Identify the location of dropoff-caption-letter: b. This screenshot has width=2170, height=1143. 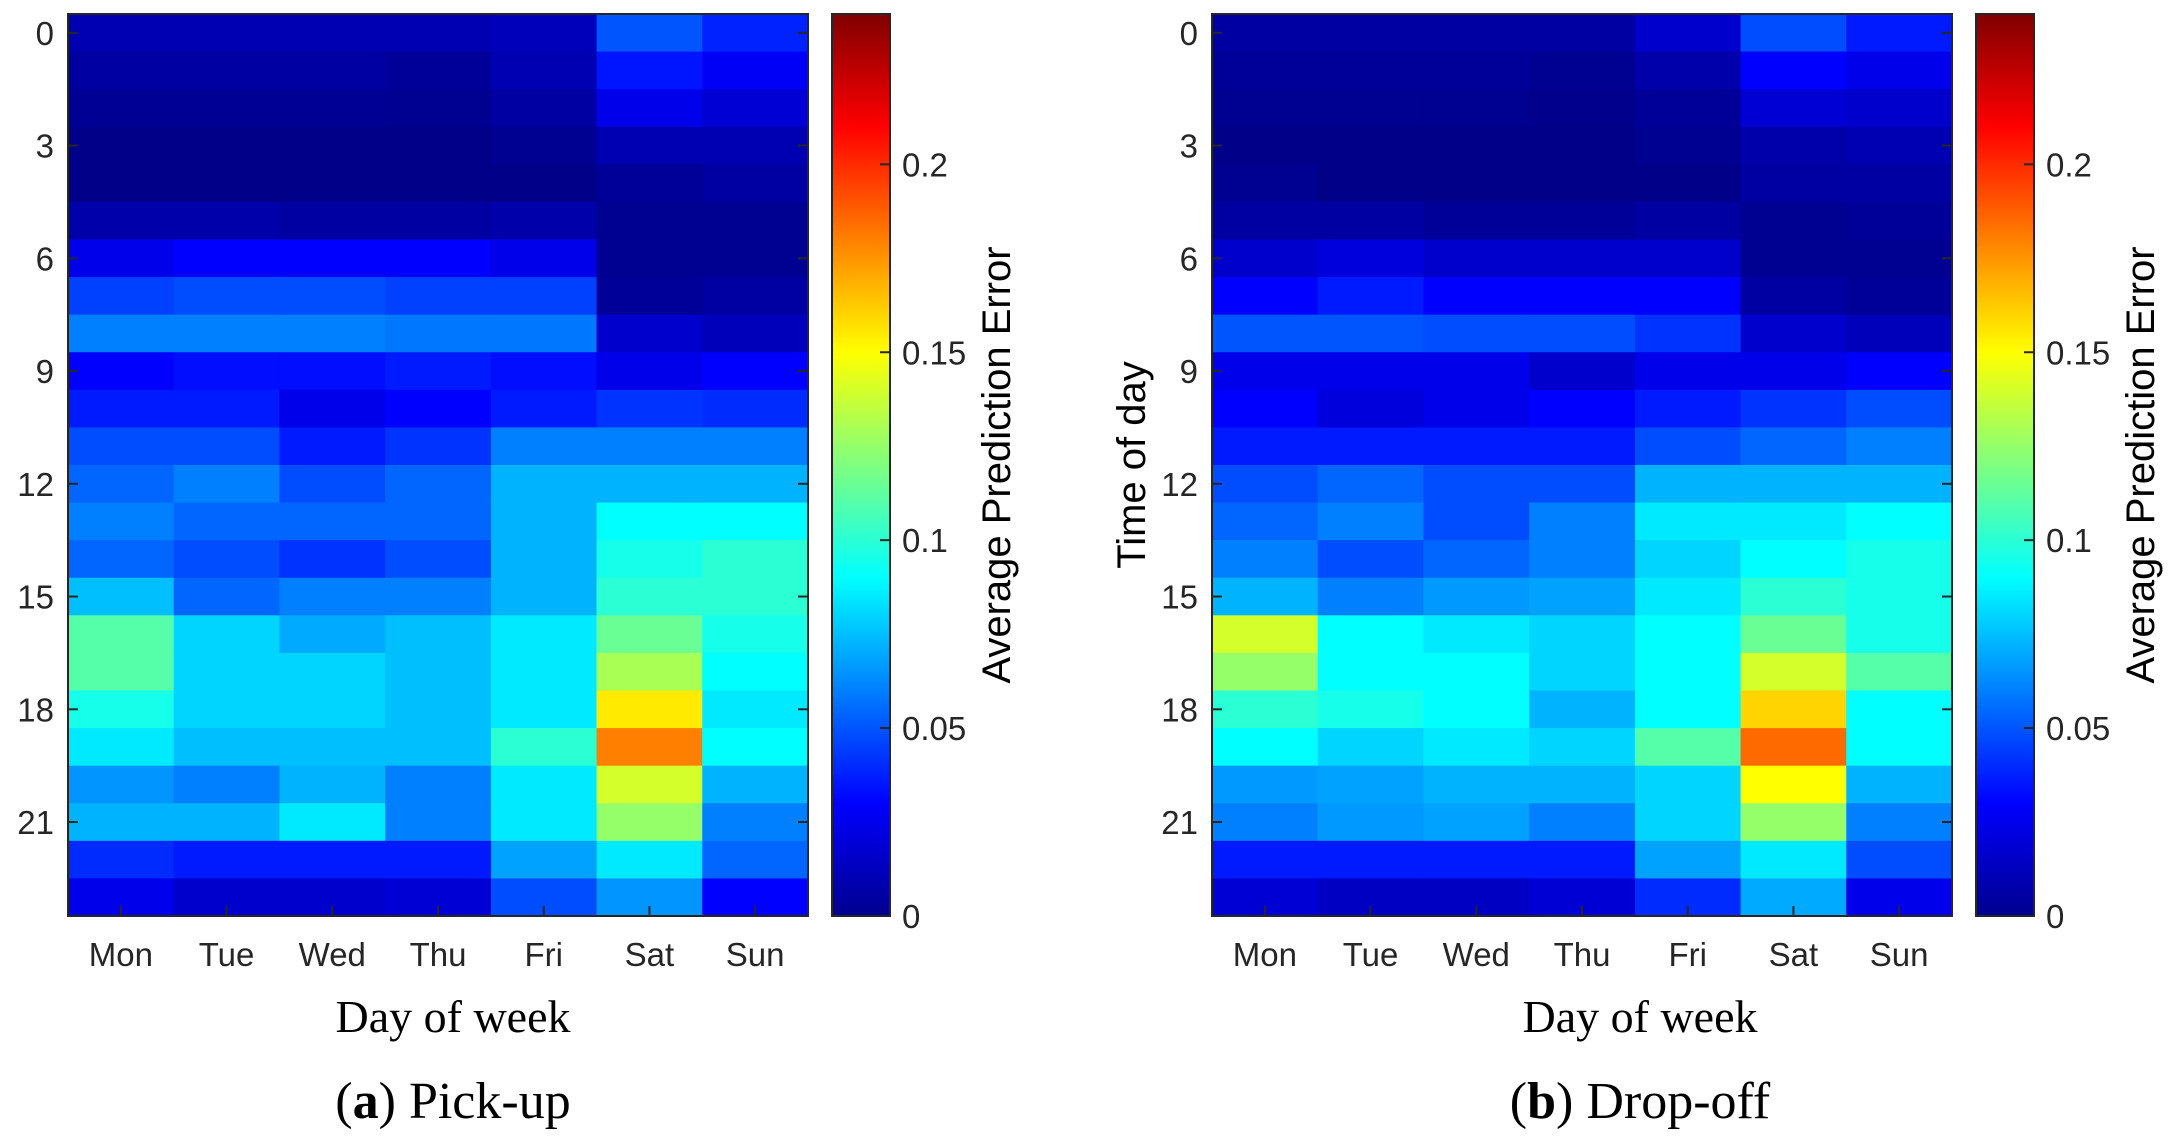
(1541, 1101).